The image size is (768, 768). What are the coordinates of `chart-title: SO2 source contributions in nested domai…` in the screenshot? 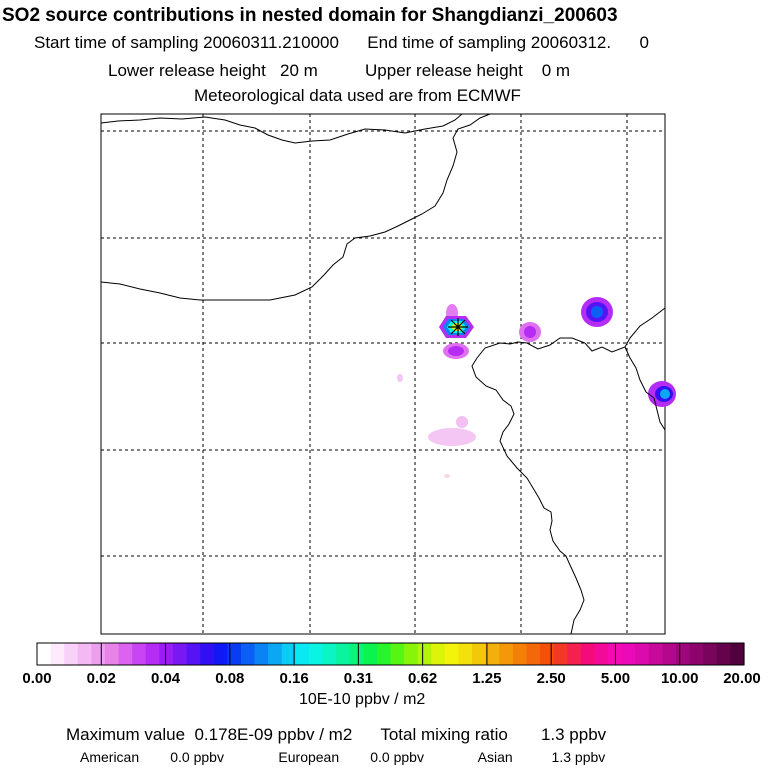 It's located at (310, 15).